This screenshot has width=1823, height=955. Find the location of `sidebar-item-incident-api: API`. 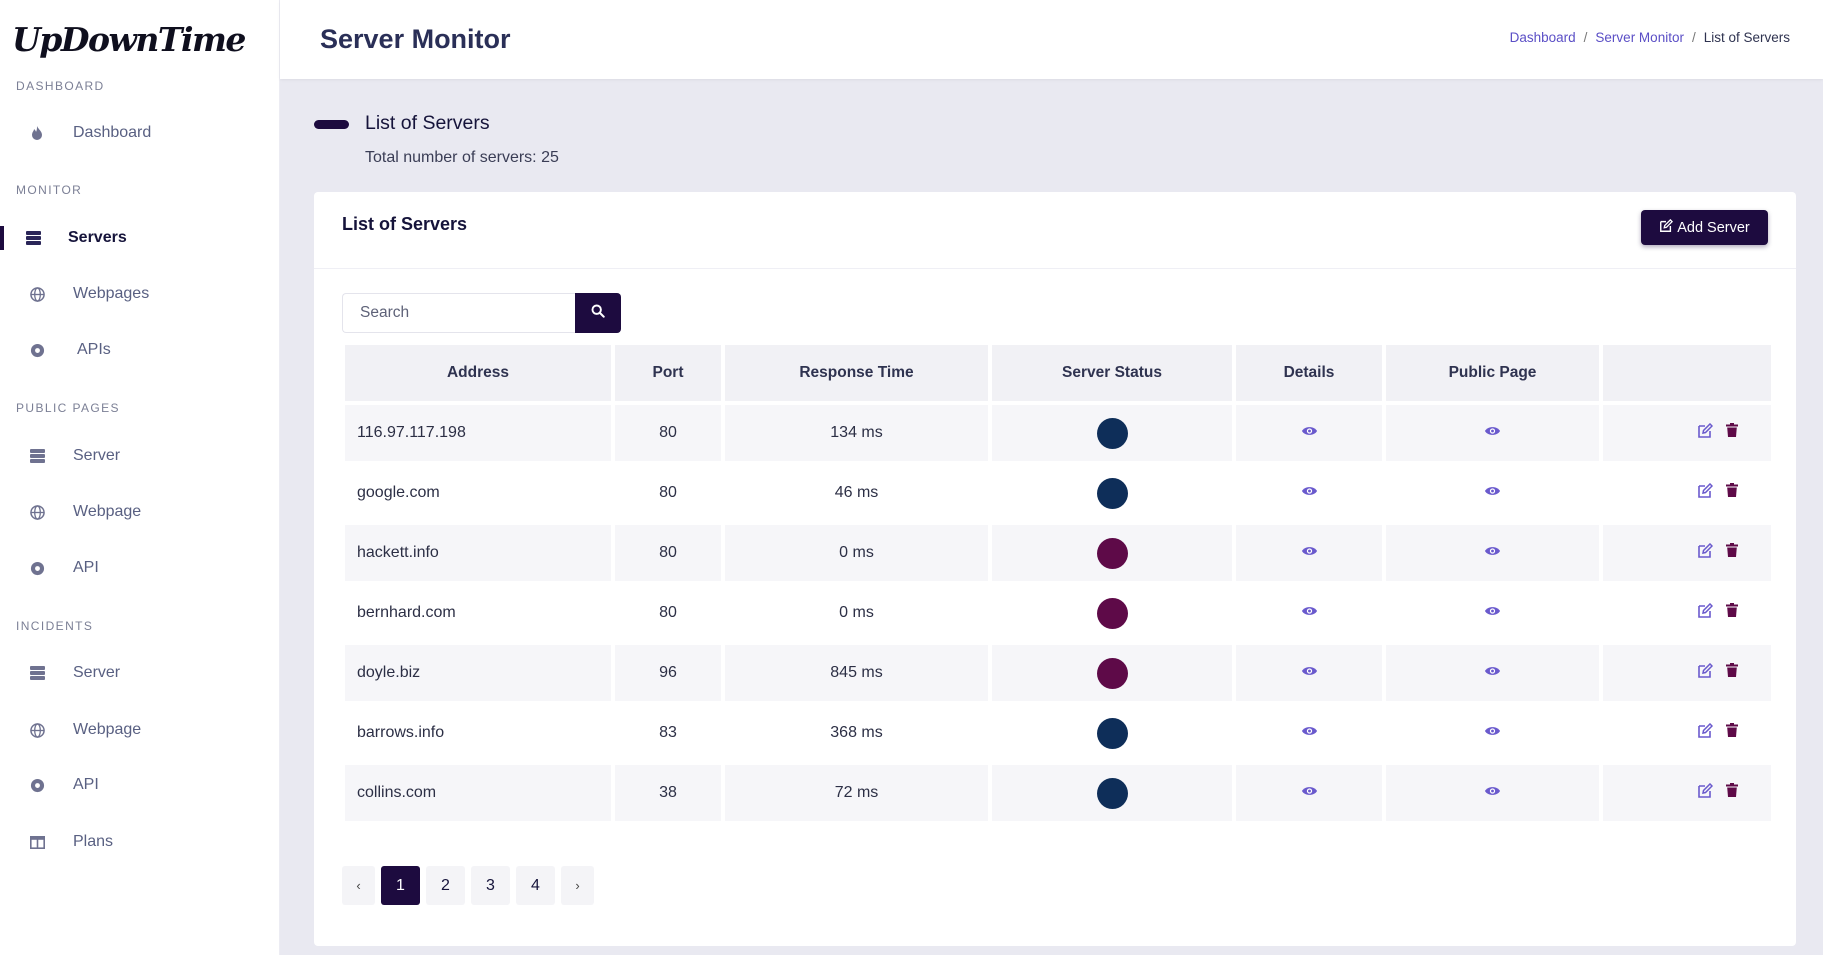

sidebar-item-incident-api: API is located at coordinates (140, 785).